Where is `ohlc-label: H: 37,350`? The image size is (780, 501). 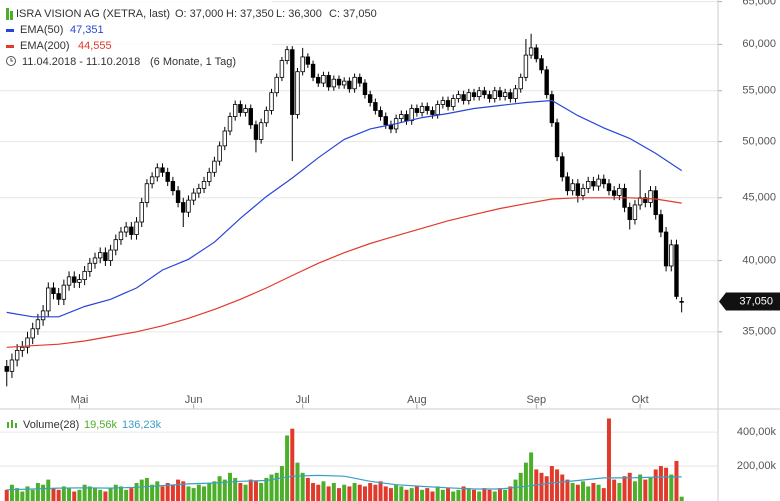
ohlc-label: H: 37,350 is located at coordinates (250, 14).